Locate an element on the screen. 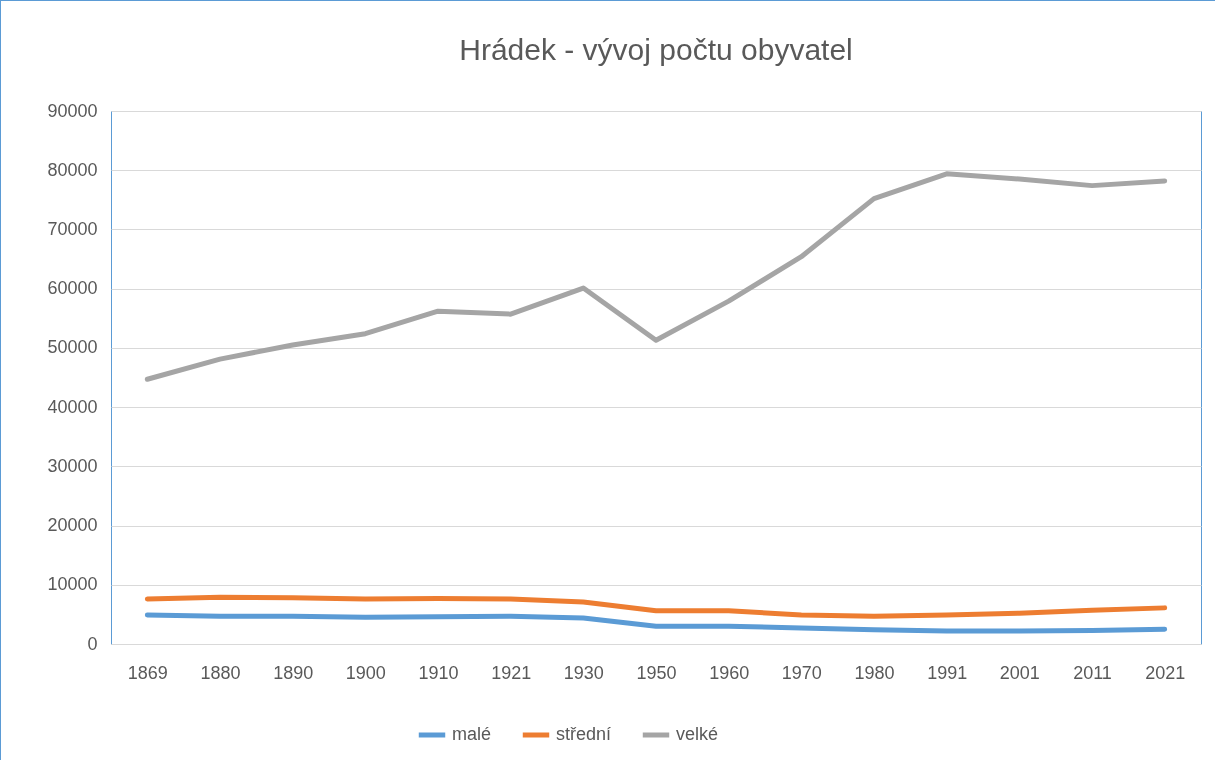 The image size is (1215, 760). y-tick-label: 40000 is located at coordinates (72, 406).